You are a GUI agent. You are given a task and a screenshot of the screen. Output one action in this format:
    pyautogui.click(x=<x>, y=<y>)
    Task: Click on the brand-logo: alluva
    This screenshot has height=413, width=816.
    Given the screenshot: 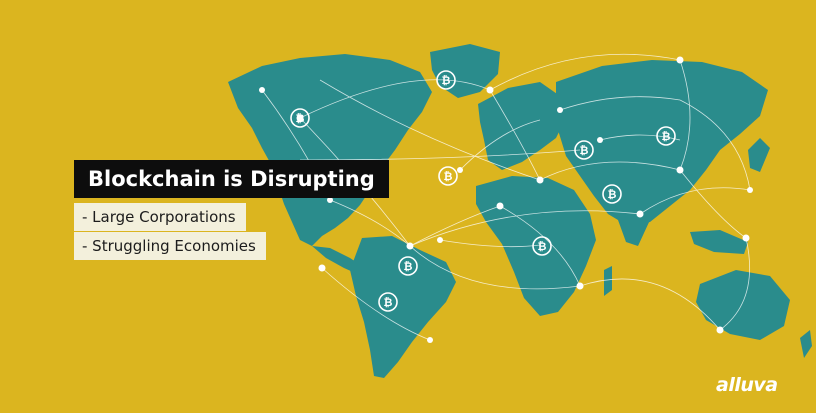 What is the action you would take?
    pyautogui.click(x=747, y=385)
    